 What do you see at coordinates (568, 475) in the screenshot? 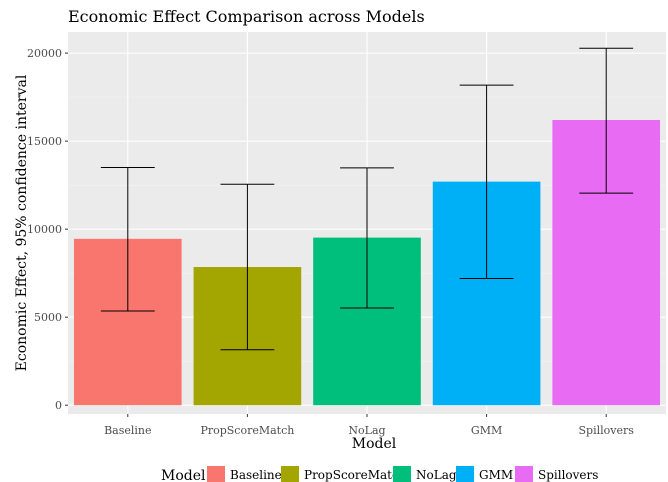
I see `legend-label: Spillovers` at bounding box center [568, 475].